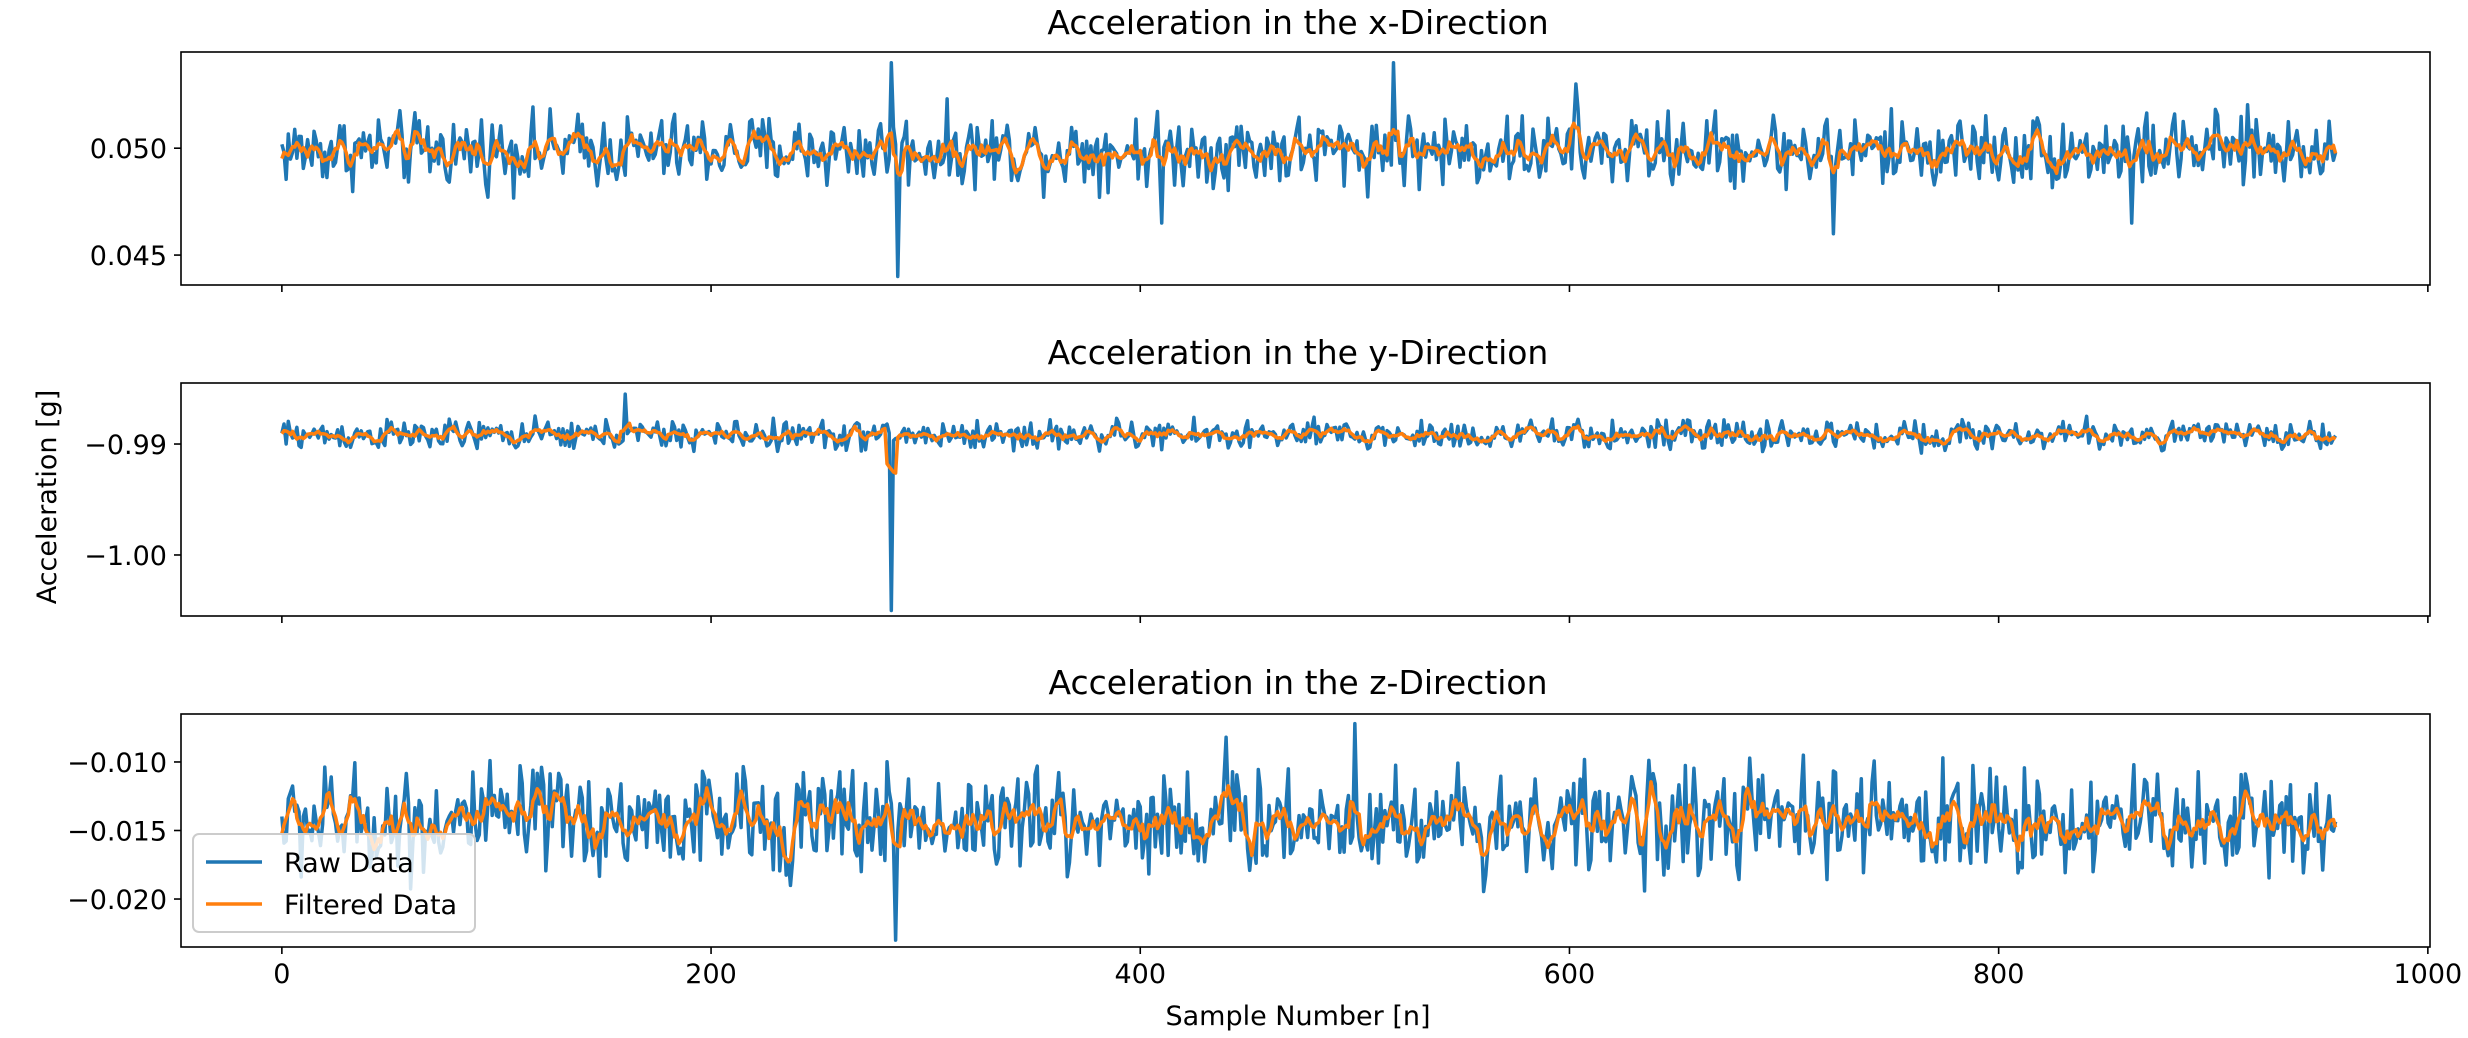  I want to click on y-tick-label-y: −0.99, so click(125, 445).